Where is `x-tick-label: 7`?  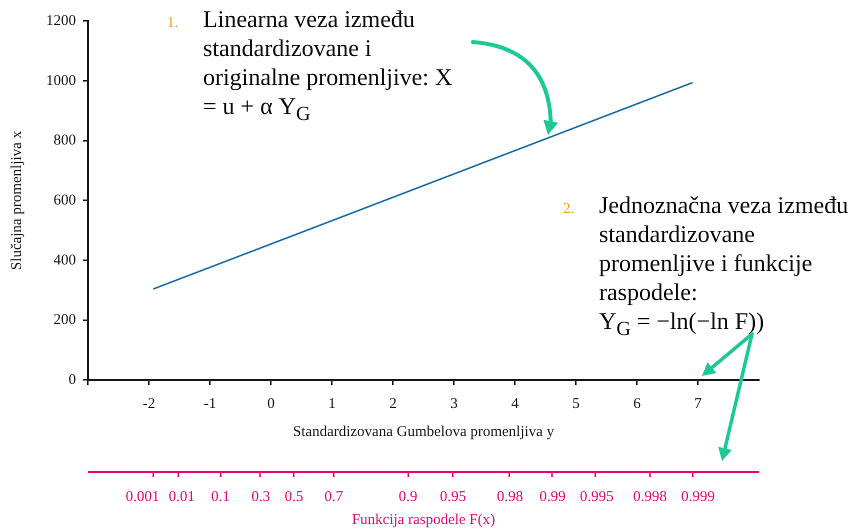
x-tick-label: 7 is located at coordinates (698, 404).